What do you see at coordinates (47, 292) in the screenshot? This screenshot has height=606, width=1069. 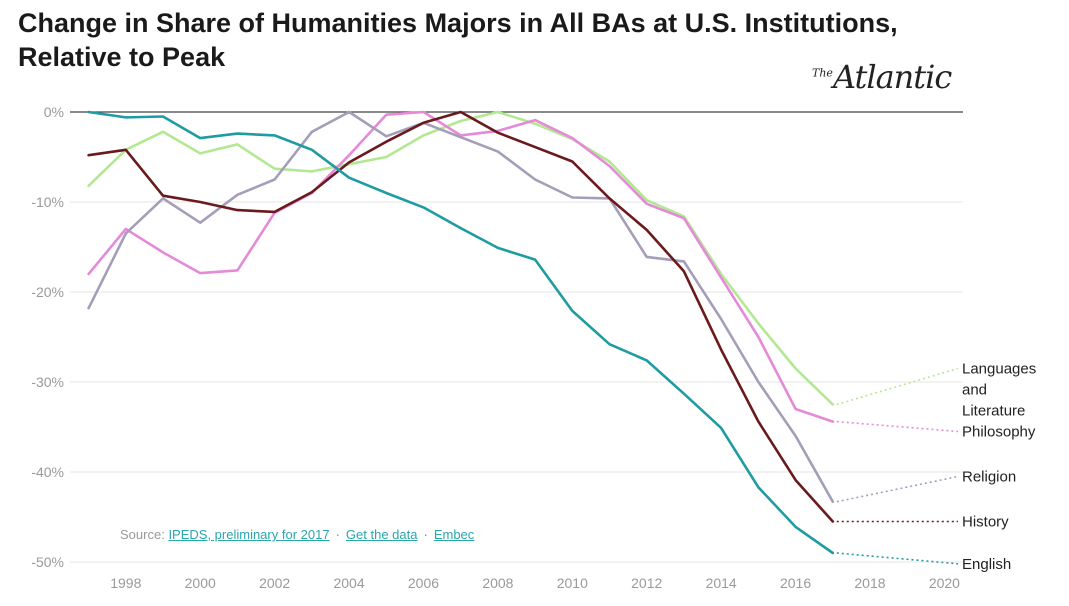 I see `y-tick-label: -20%` at bounding box center [47, 292].